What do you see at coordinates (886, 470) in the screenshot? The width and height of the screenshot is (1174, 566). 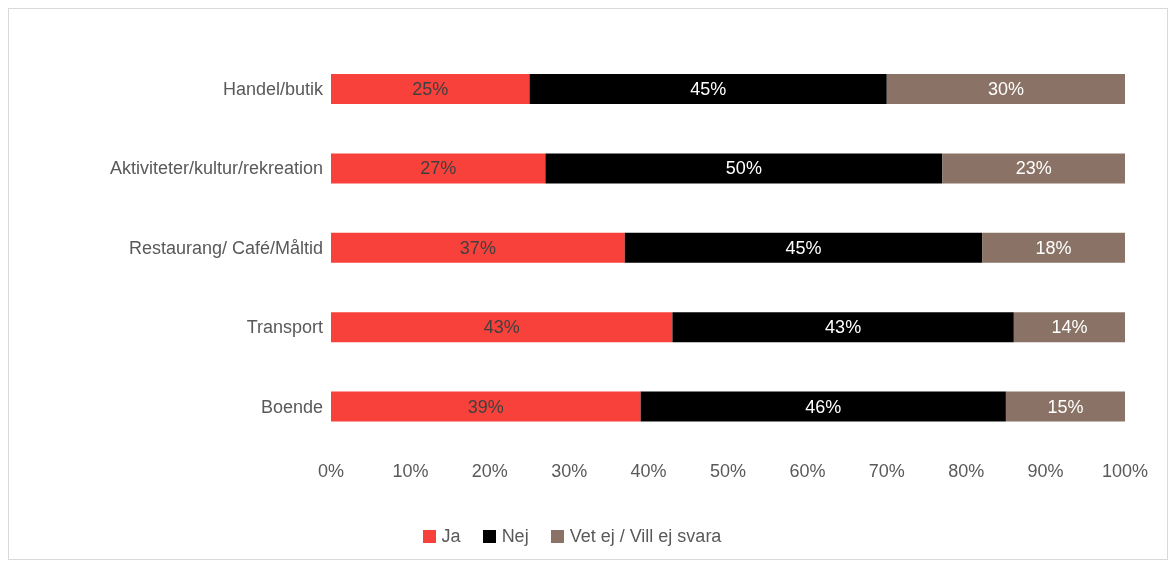 I see `x-tick-label: 70%` at bounding box center [886, 470].